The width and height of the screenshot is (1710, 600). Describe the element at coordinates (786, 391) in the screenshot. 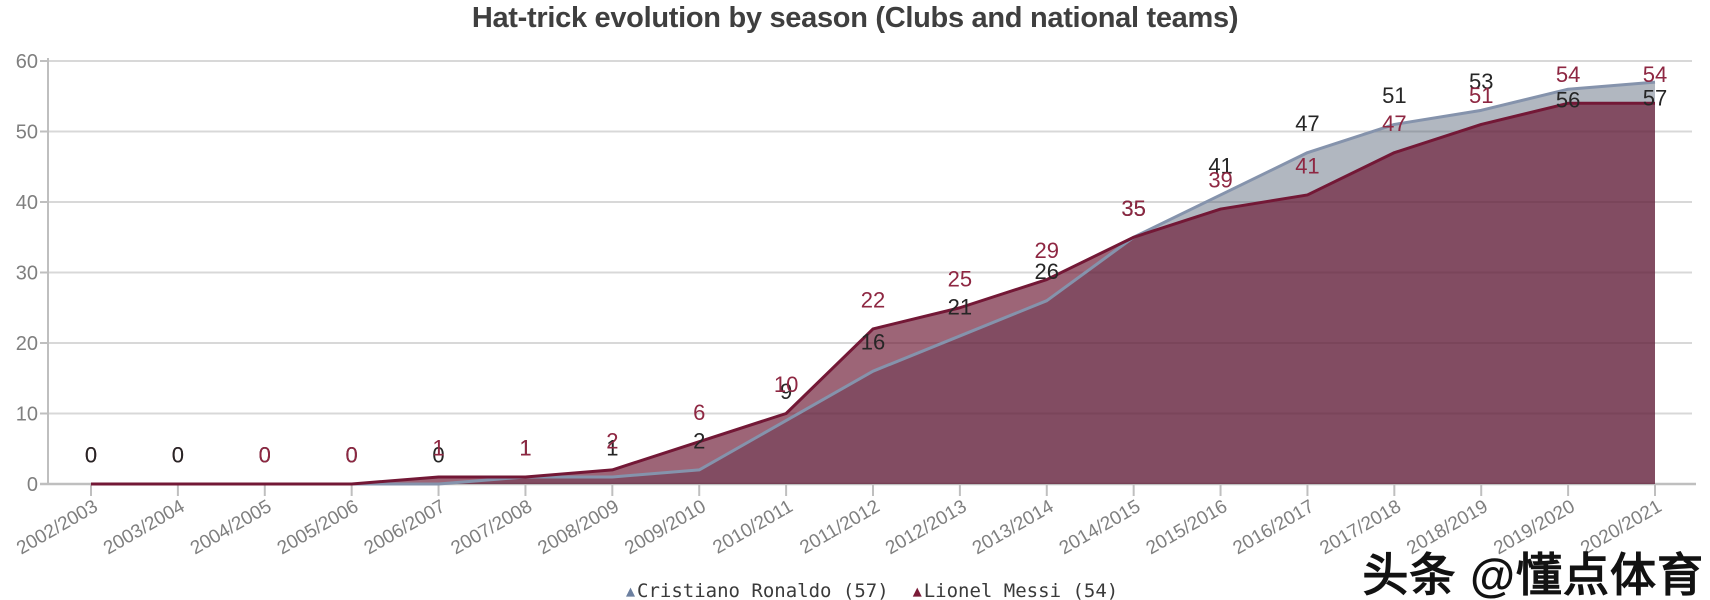

I see `data-label-cristiano-ronaldo: 9` at that location.